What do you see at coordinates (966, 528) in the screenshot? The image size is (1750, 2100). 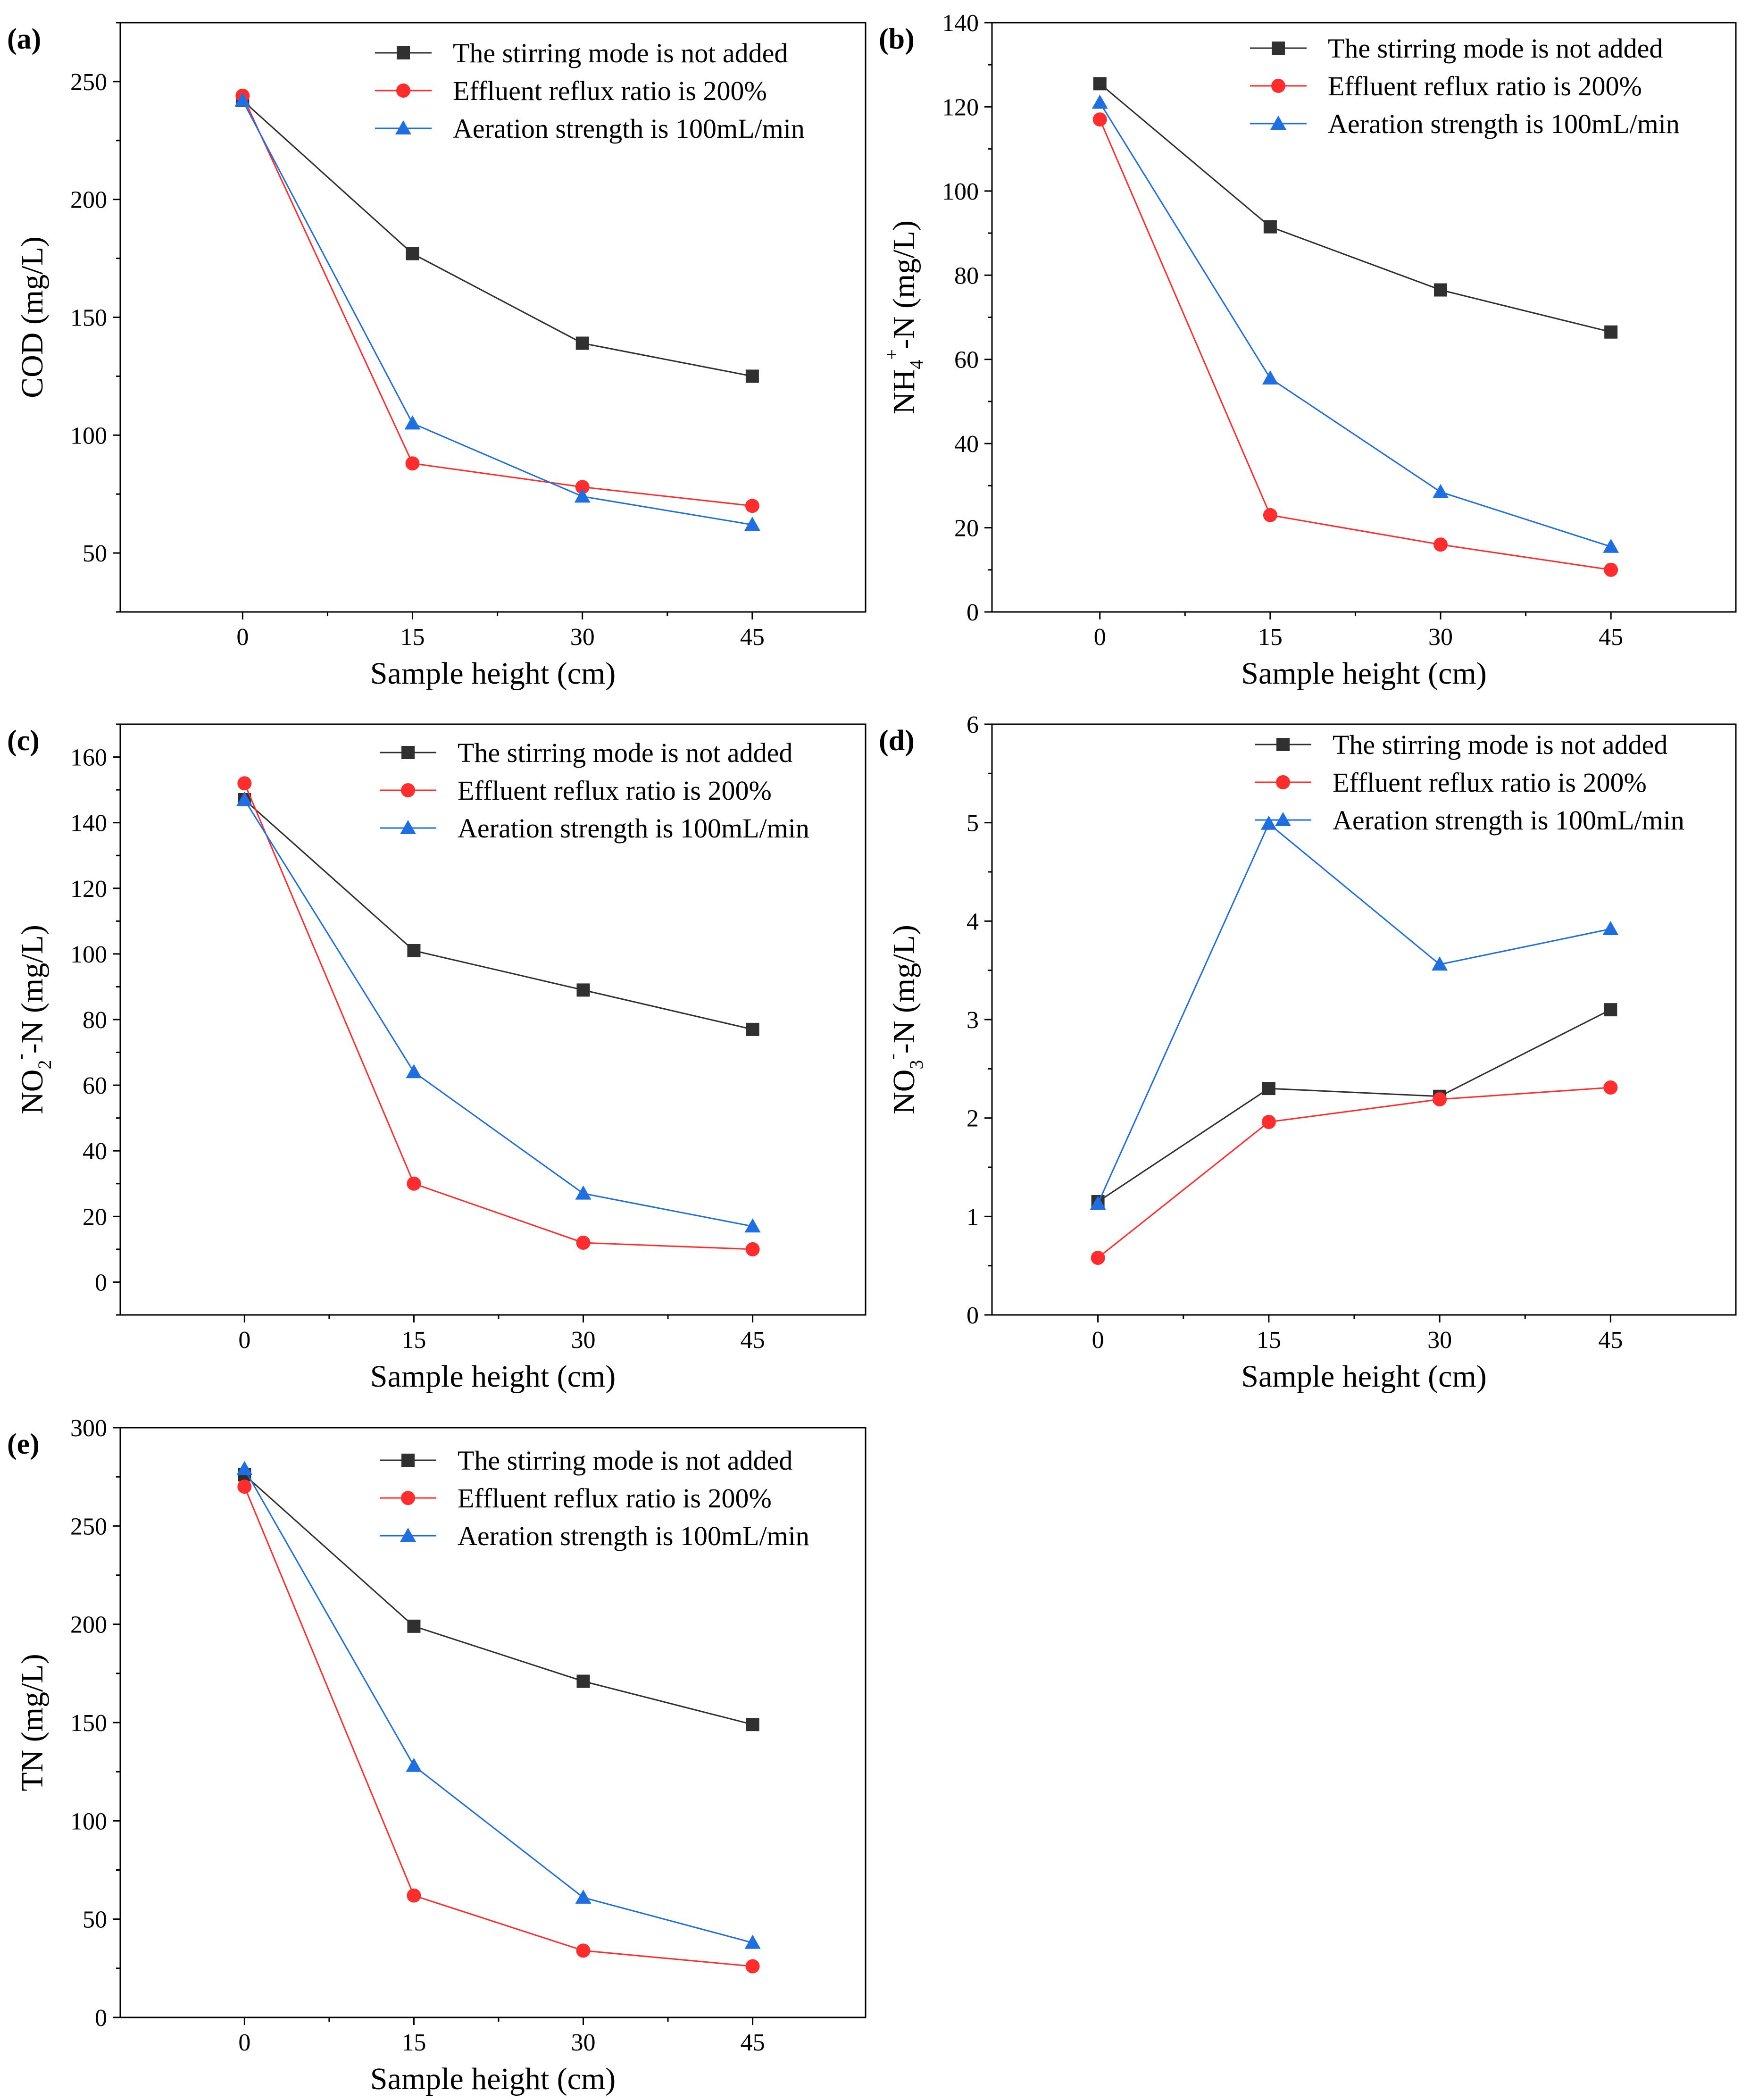 I see `y-tick-label: 20` at bounding box center [966, 528].